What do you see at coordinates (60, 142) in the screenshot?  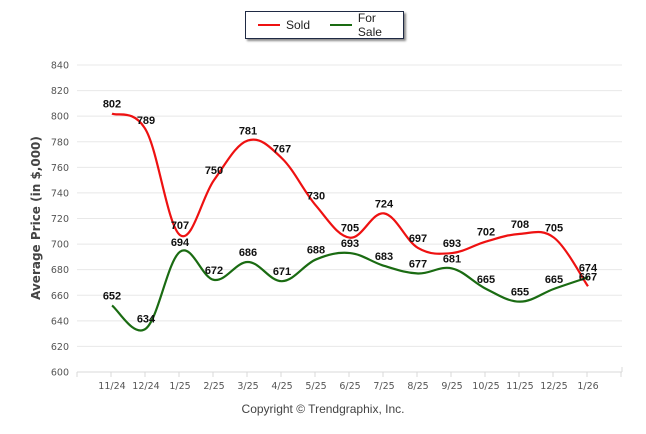 I see `y-tick-label: 780` at bounding box center [60, 142].